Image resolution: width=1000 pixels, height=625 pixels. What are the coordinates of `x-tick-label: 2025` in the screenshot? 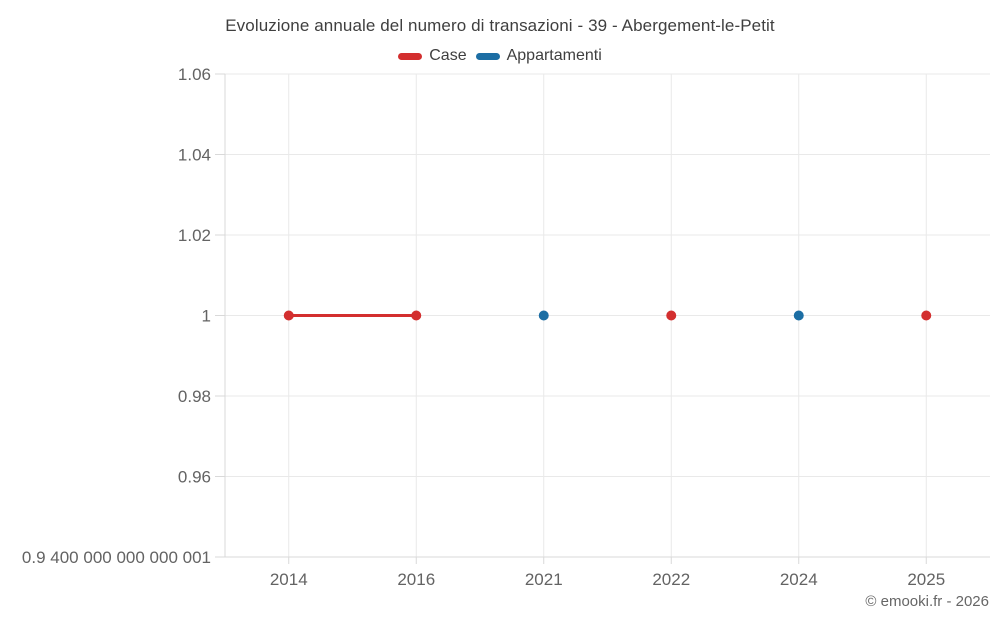 It's located at (926, 579).